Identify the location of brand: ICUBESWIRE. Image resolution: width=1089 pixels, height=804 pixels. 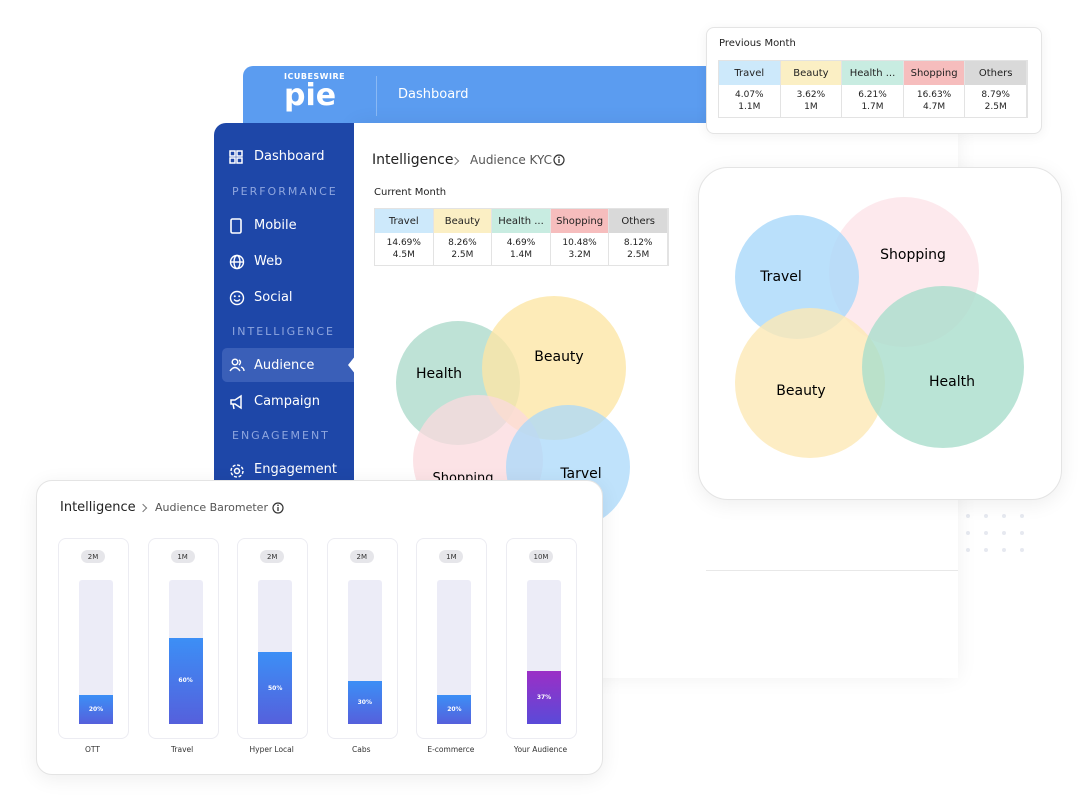
(315, 76).